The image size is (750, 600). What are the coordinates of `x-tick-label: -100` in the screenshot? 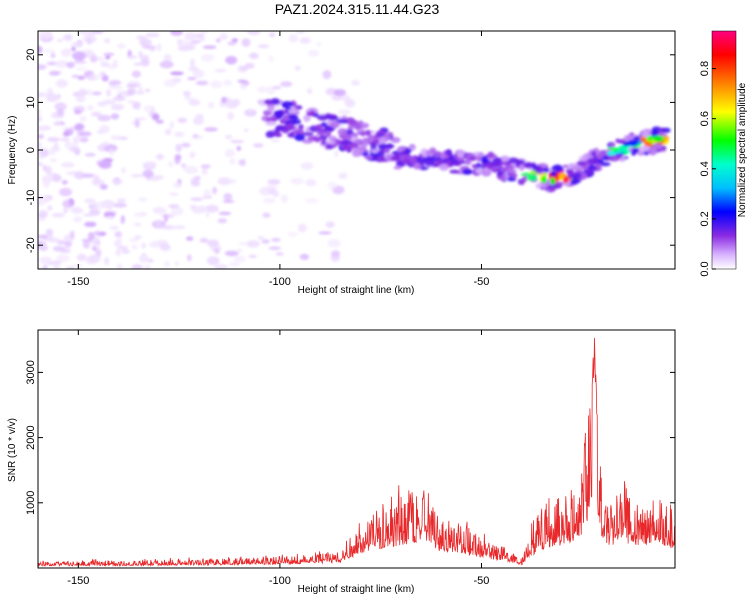 It's located at (280, 282).